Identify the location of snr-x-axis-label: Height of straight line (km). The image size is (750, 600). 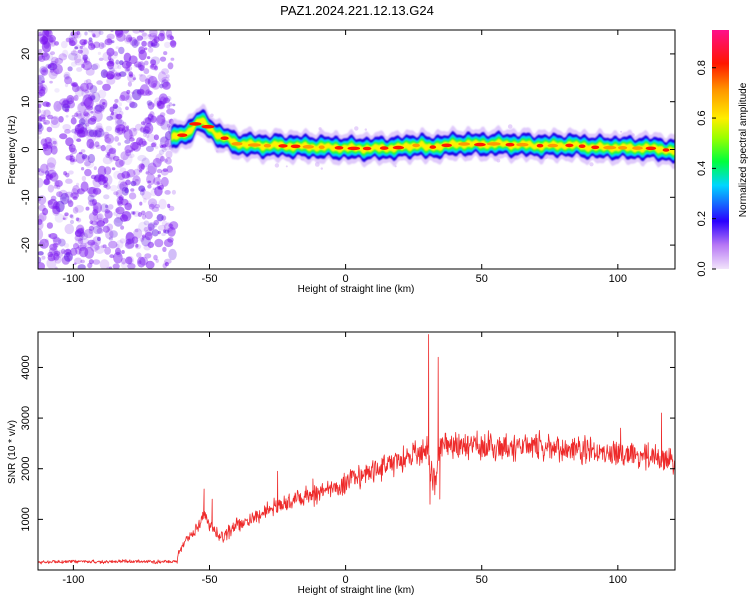
(356, 590).